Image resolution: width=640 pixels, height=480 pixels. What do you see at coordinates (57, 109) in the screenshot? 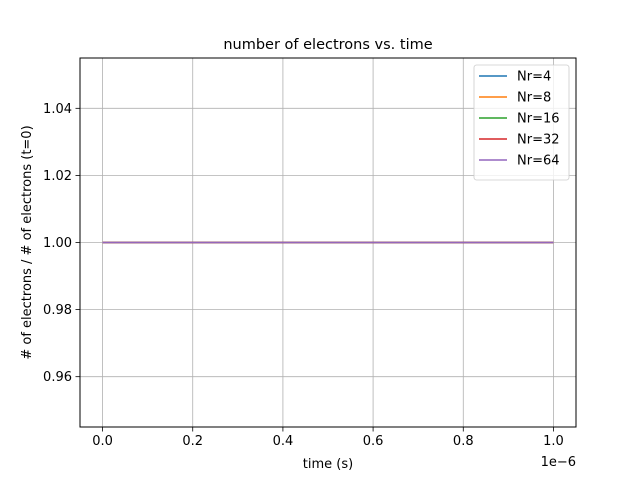
I see `y-tick-label: 1.04` at bounding box center [57, 109].